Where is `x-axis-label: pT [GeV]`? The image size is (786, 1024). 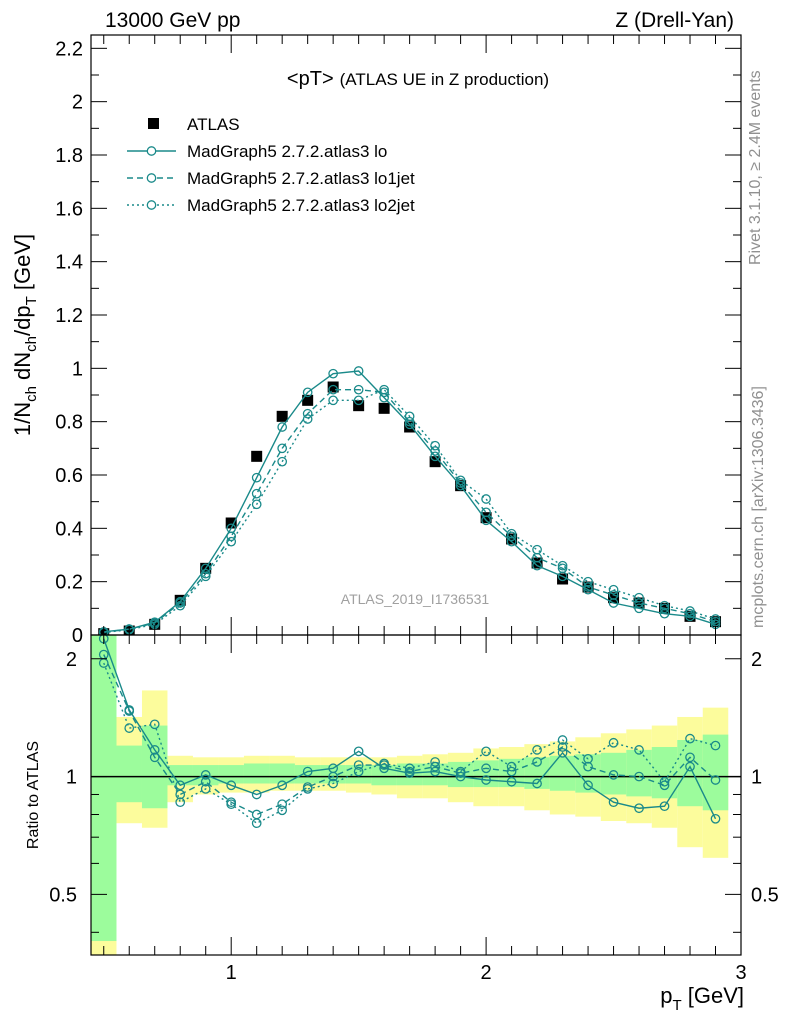 x-axis-label: pT [GeV] is located at coordinates (702, 998).